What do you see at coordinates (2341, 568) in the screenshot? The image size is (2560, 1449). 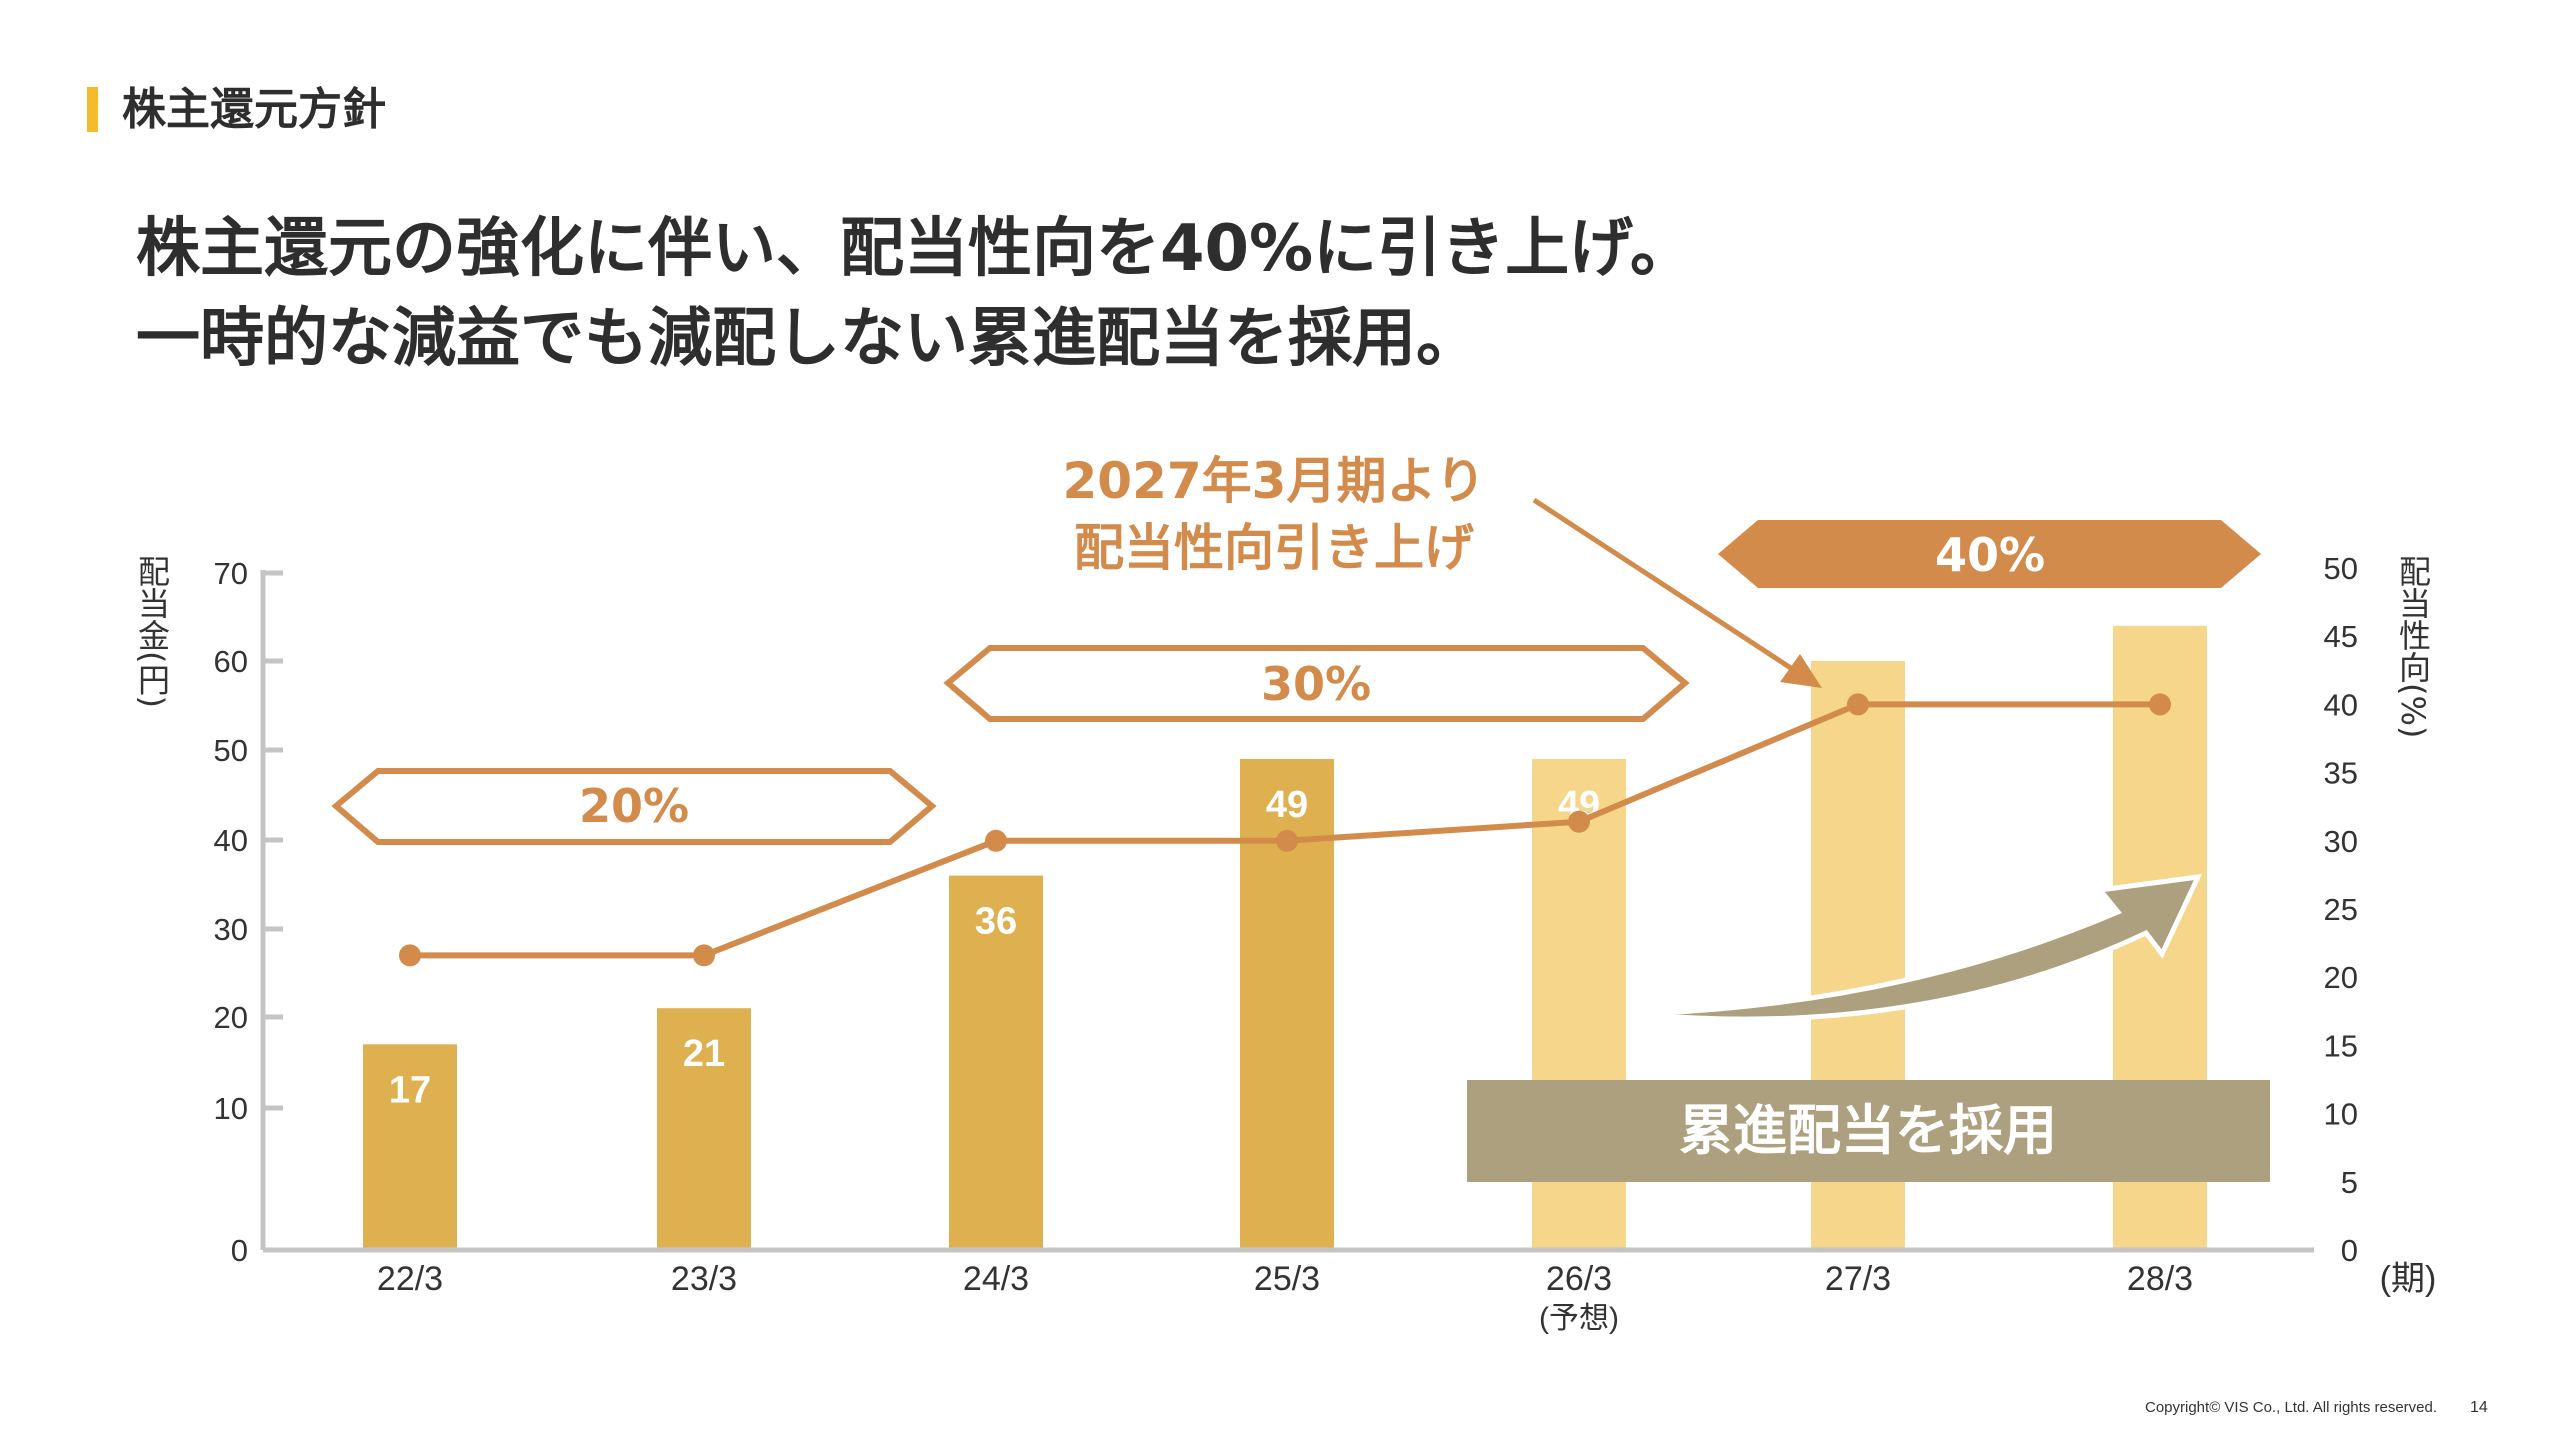 I see `right-tick-label: 50` at bounding box center [2341, 568].